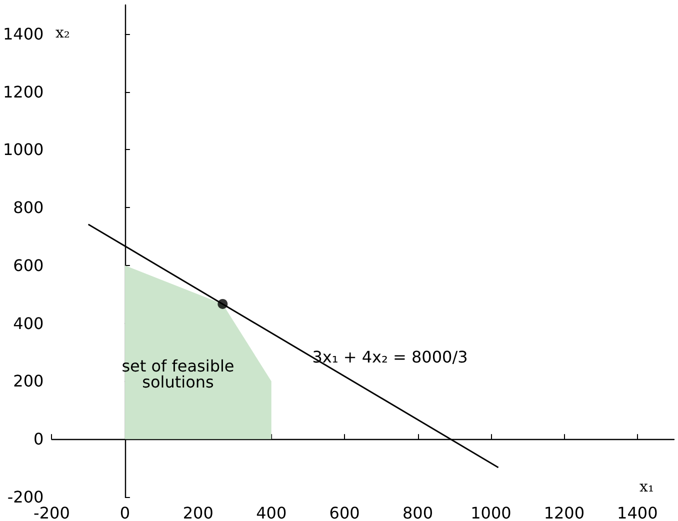 The height and width of the screenshot is (521, 678). I want to click on x-tick-label: 600, so click(344, 512).